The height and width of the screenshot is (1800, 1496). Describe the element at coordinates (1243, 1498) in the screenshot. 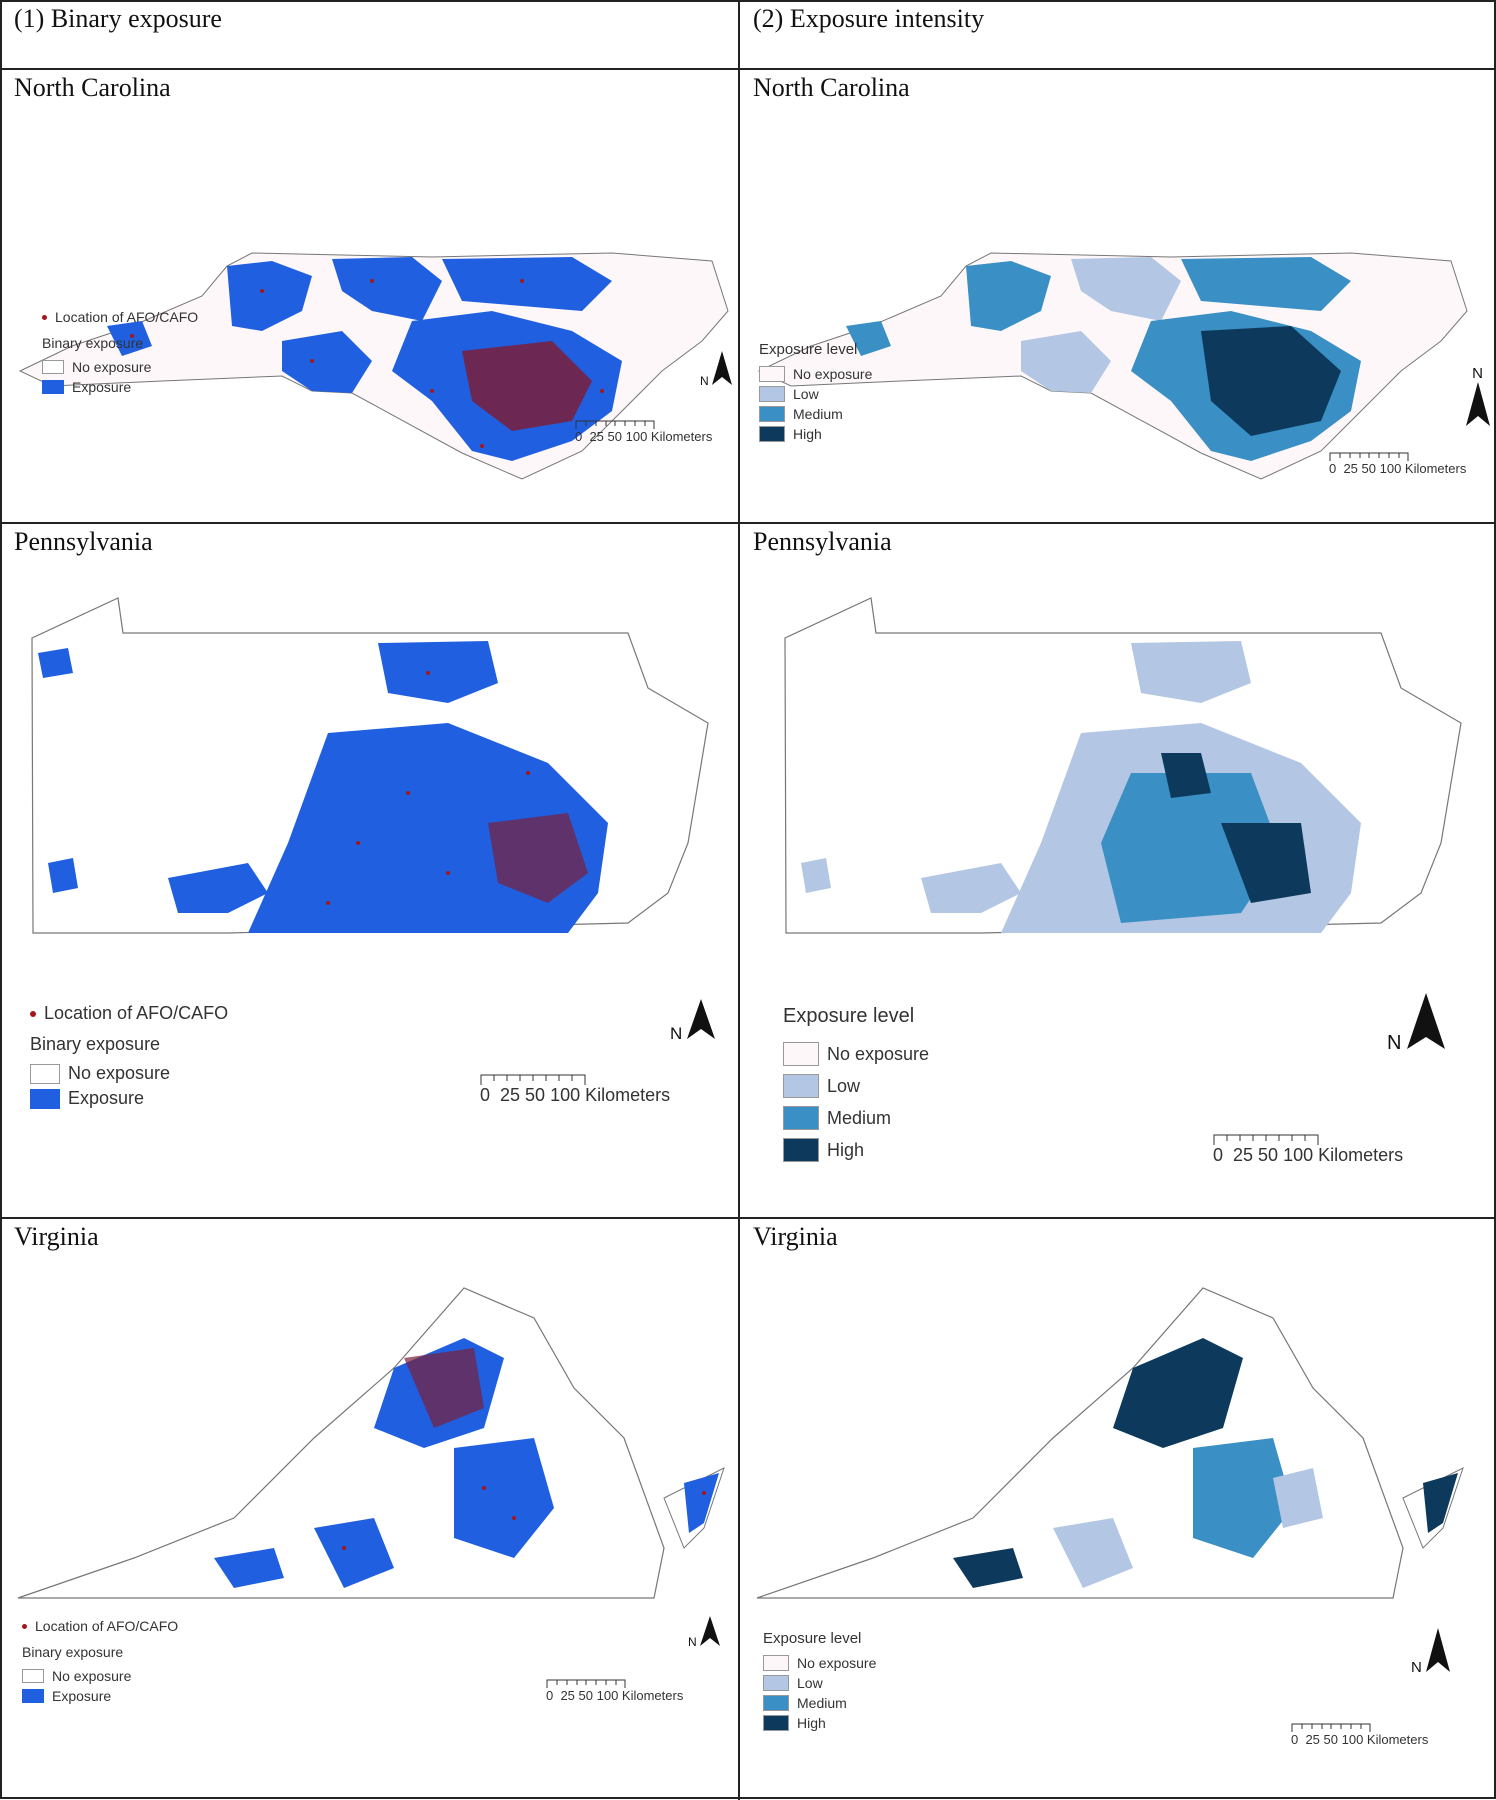

I see `va-medium-region` at that location.